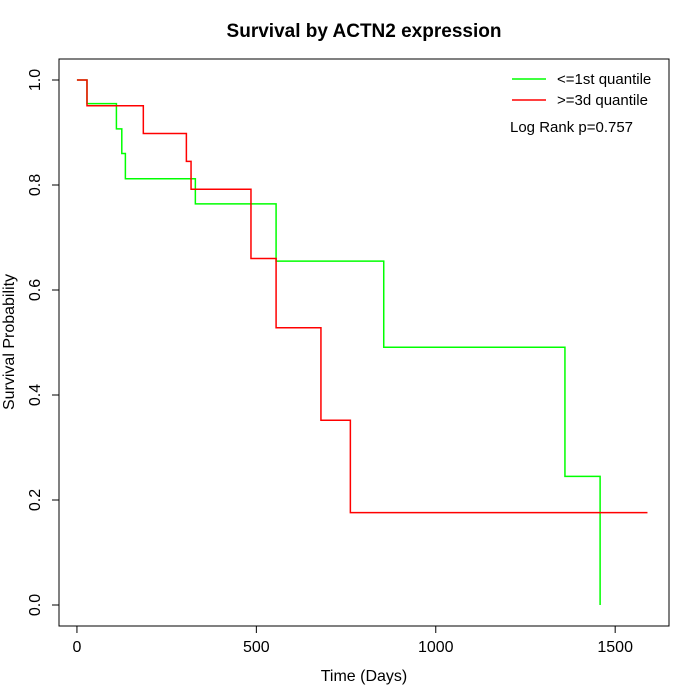  I want to click on x-tick-label: 0, so click(76, 647).